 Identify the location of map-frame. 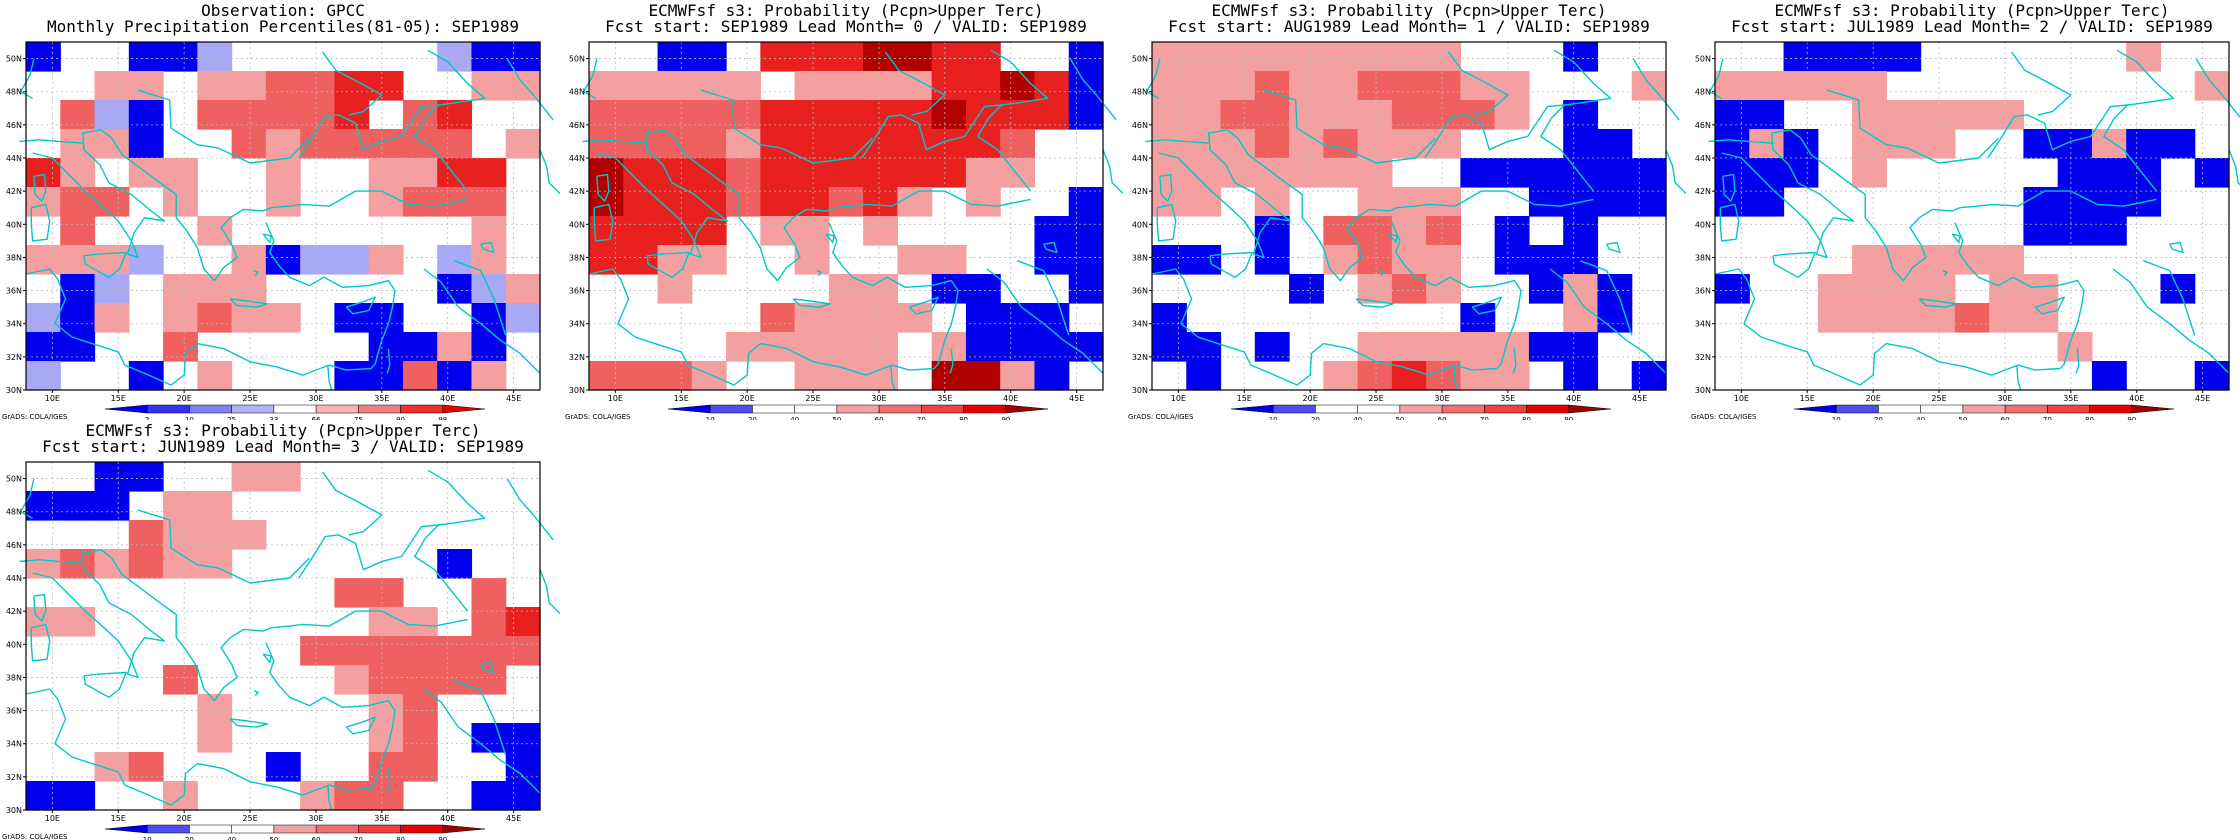
(846, 216).